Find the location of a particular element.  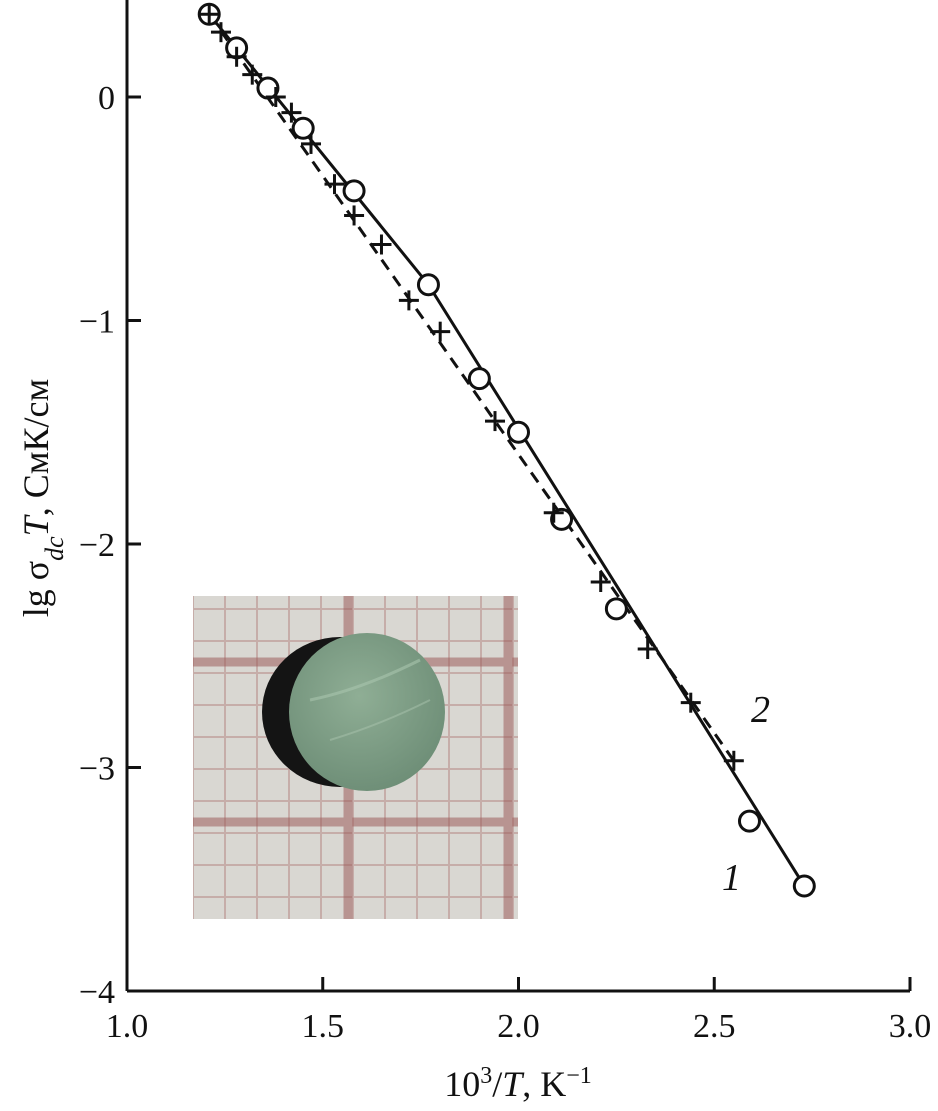

series-label-2: 2 is located at coordinates (760, 710).